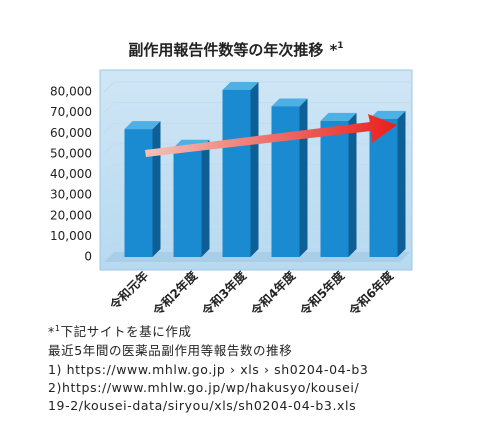  Describe the element at coordinates (71, 153) in the screenshot. I see `y-tick-label: 50,000` at that location.